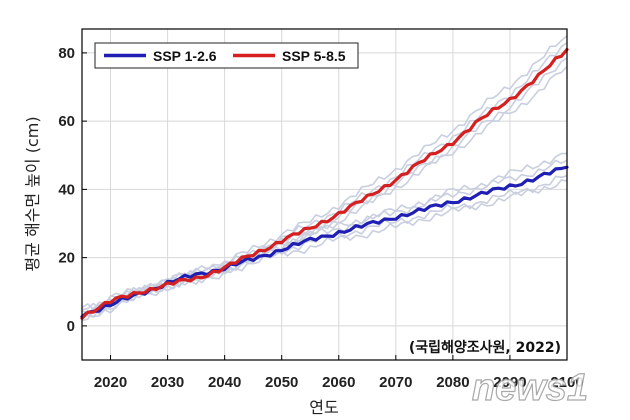 The image size is (630, 420). What do you see at coordinates (281, 382) in the screenshot?
I see `x-tick-label: 2050` at bounding box center [281, 382].